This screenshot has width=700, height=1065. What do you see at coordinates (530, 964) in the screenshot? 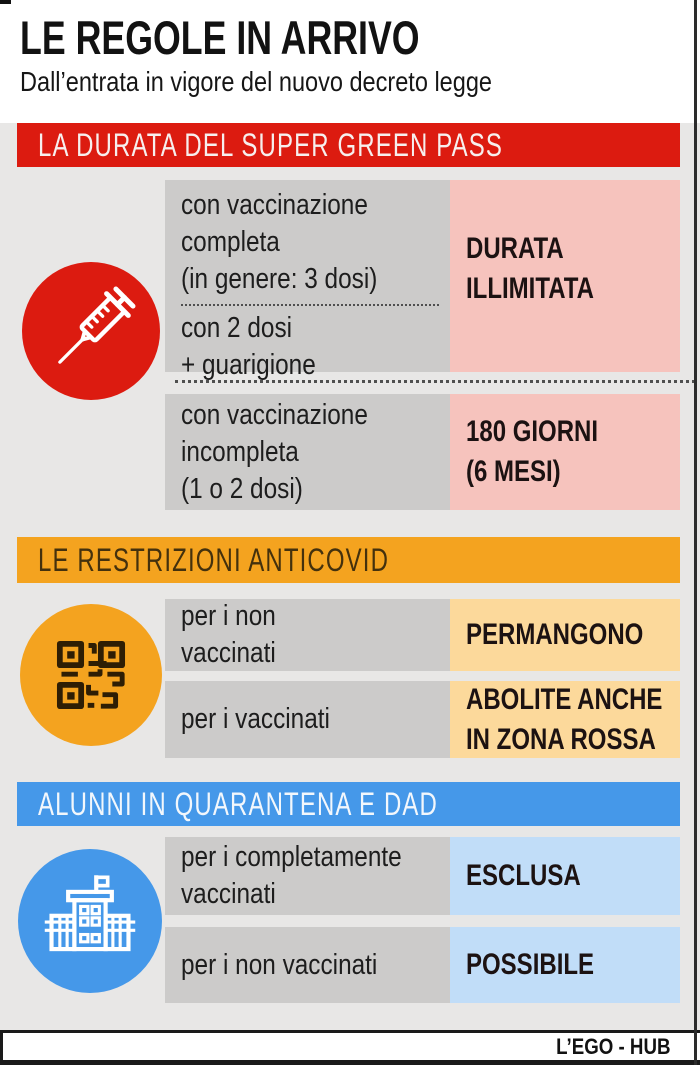
I see `result-line: POSSIBILE` at bounding box center [530, 964].